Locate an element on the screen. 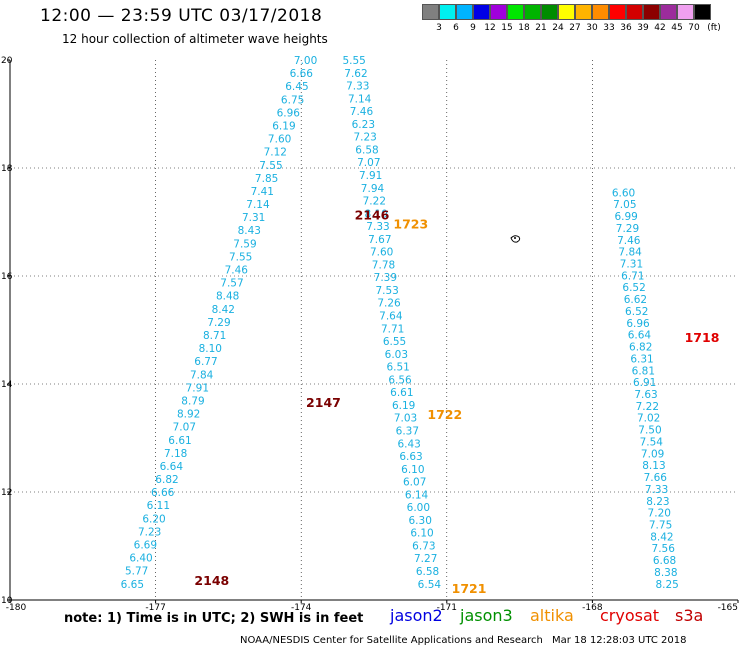  legend-level-label: 24 is located at coordinates (558, 28).